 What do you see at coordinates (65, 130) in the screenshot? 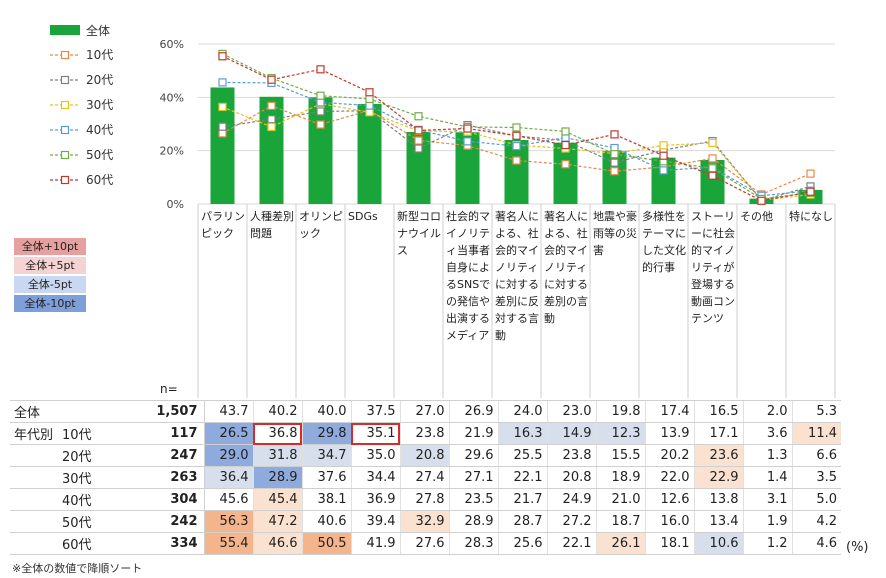
I see `legend-marker` at bounding box center [65, 130].